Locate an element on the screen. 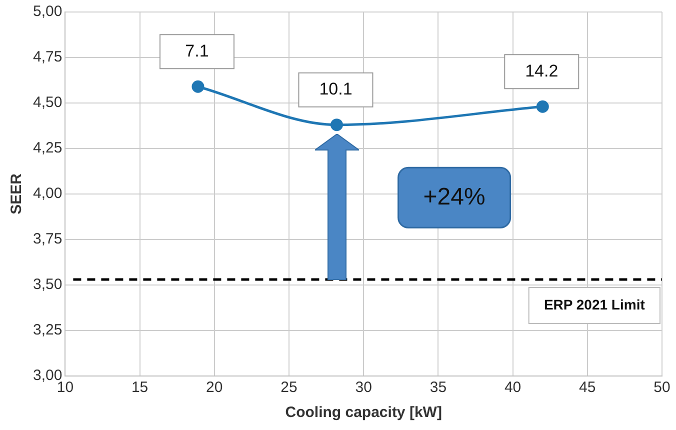 Image resolution: width=676 pixels, height=430 pixels. y-axis-title: SEER is located at coordinates (17, 193).